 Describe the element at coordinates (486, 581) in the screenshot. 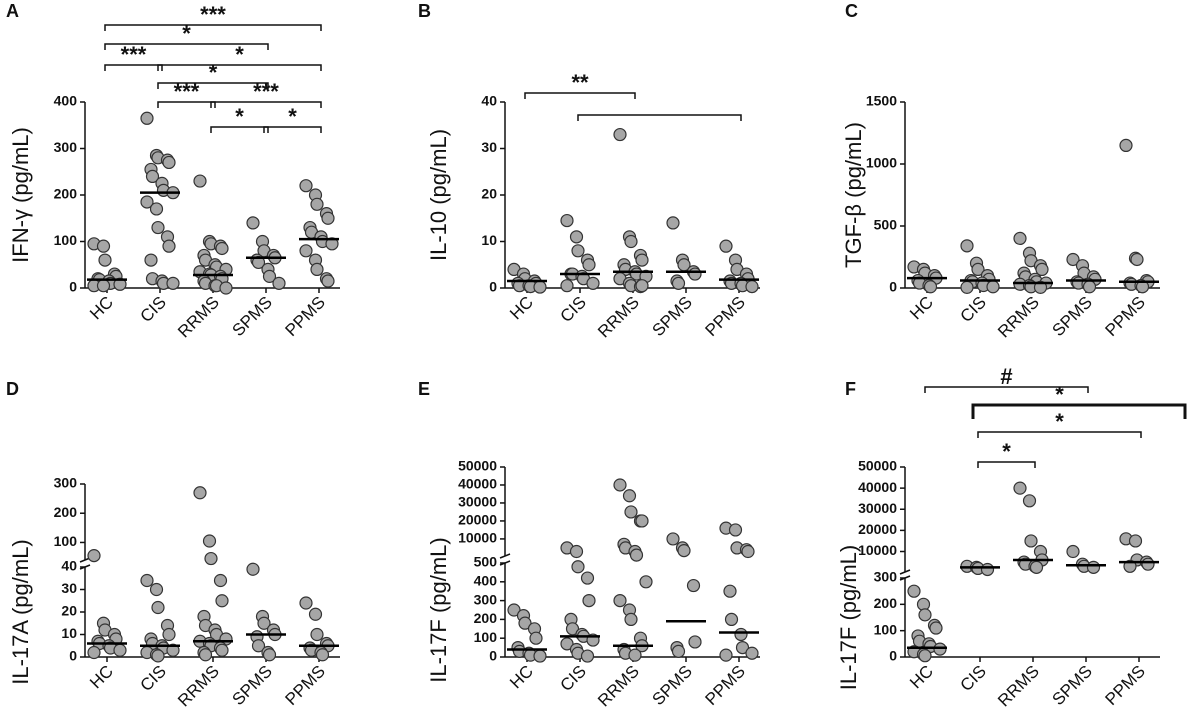

I see `y-tick-label: 400` at that location.